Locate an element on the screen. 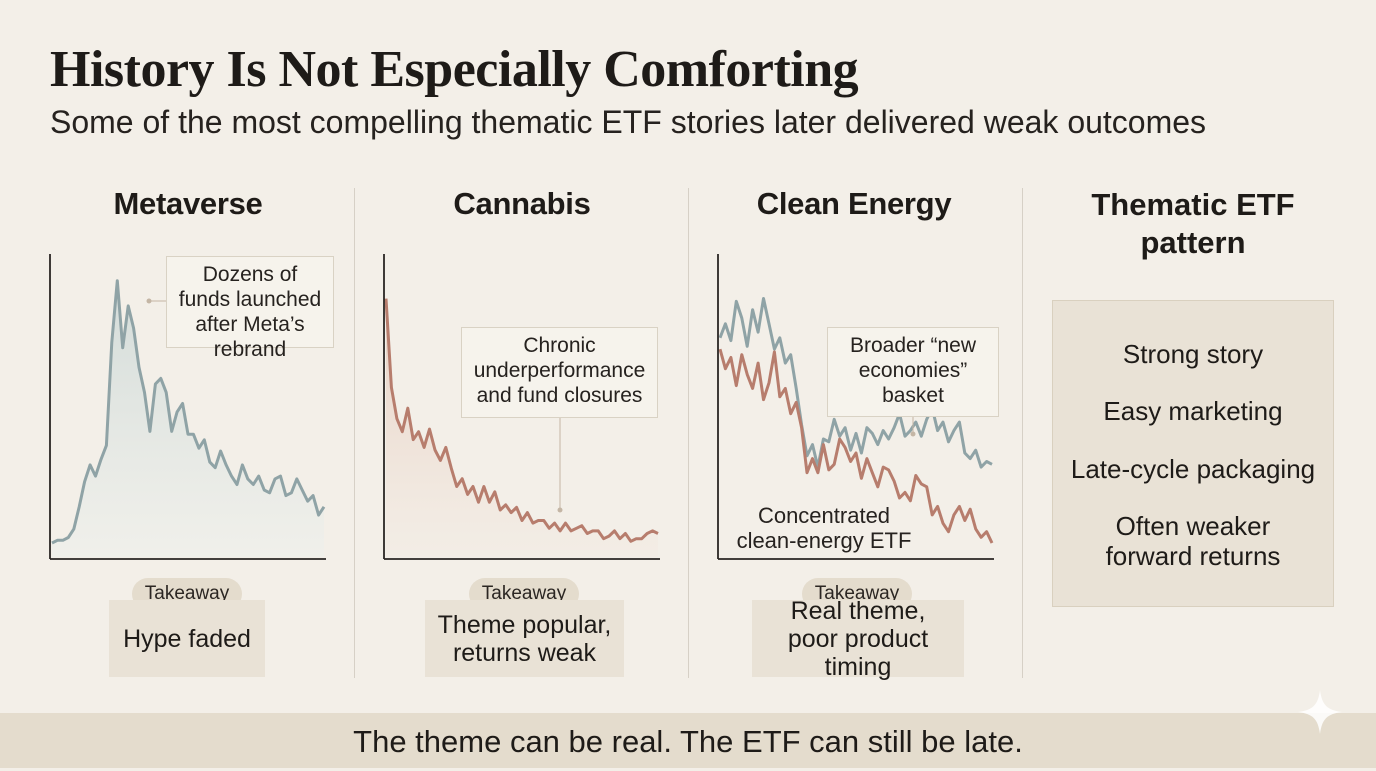 This screenshot has height=771, width=1376. clean-energy-etf-line is located at coordinates (856, 446).